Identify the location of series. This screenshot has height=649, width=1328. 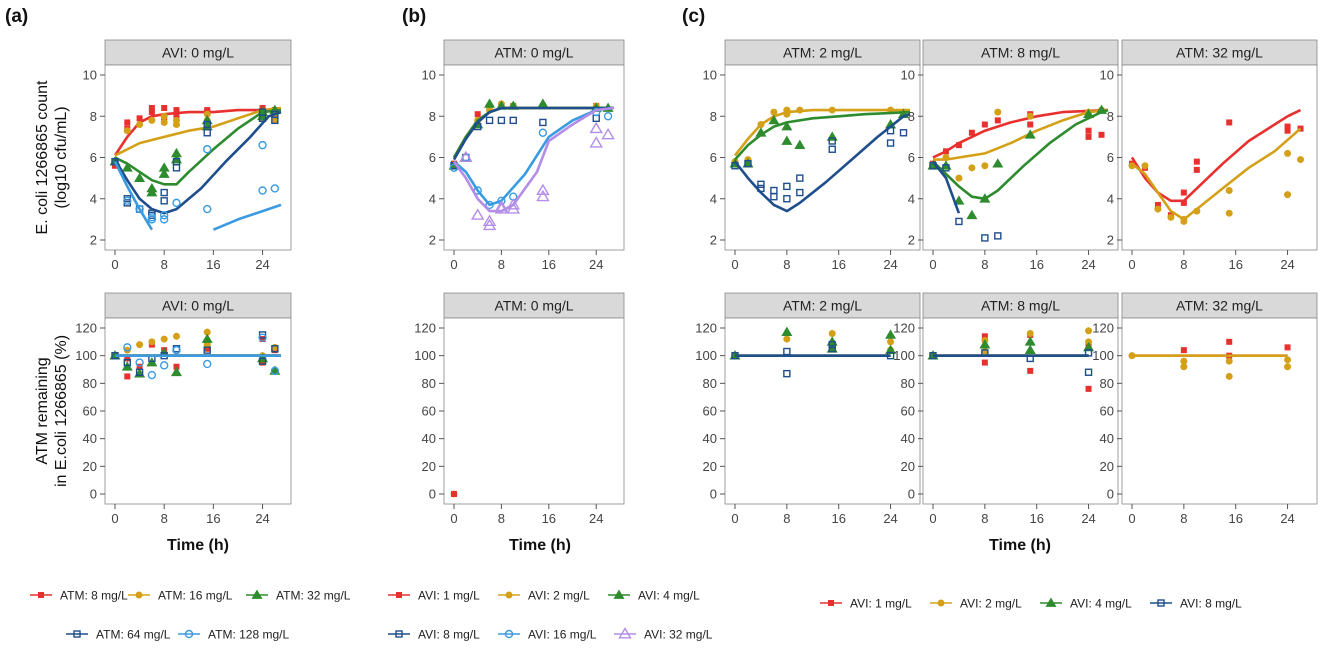
(1018, 162).